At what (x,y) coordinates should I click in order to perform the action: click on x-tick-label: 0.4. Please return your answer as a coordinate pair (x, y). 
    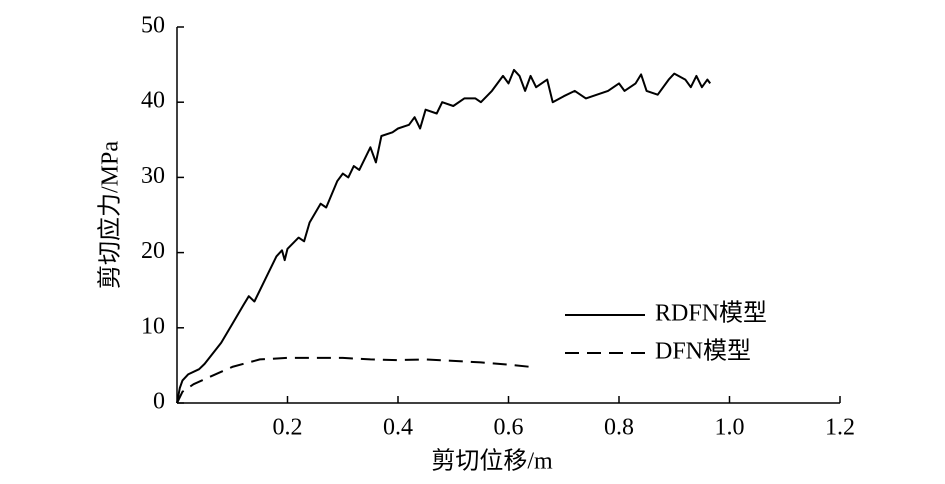
    Looking at the image, I should click on (398, 428).